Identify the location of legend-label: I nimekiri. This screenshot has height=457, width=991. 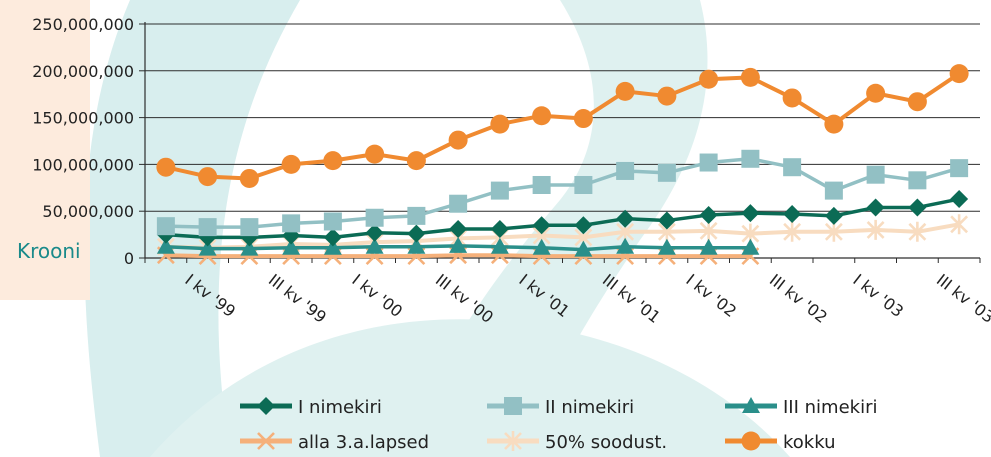
(340, 407).